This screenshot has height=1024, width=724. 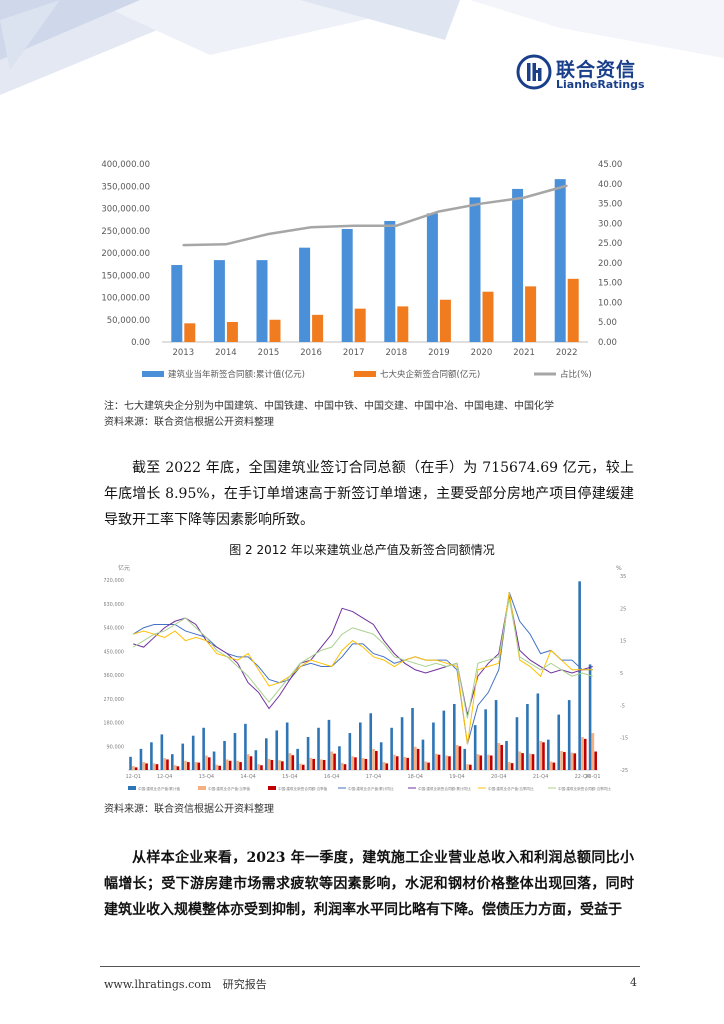 I want to click on legend-label: 中国:建筑业总产值:当季同比, so click(x=511, y=788).